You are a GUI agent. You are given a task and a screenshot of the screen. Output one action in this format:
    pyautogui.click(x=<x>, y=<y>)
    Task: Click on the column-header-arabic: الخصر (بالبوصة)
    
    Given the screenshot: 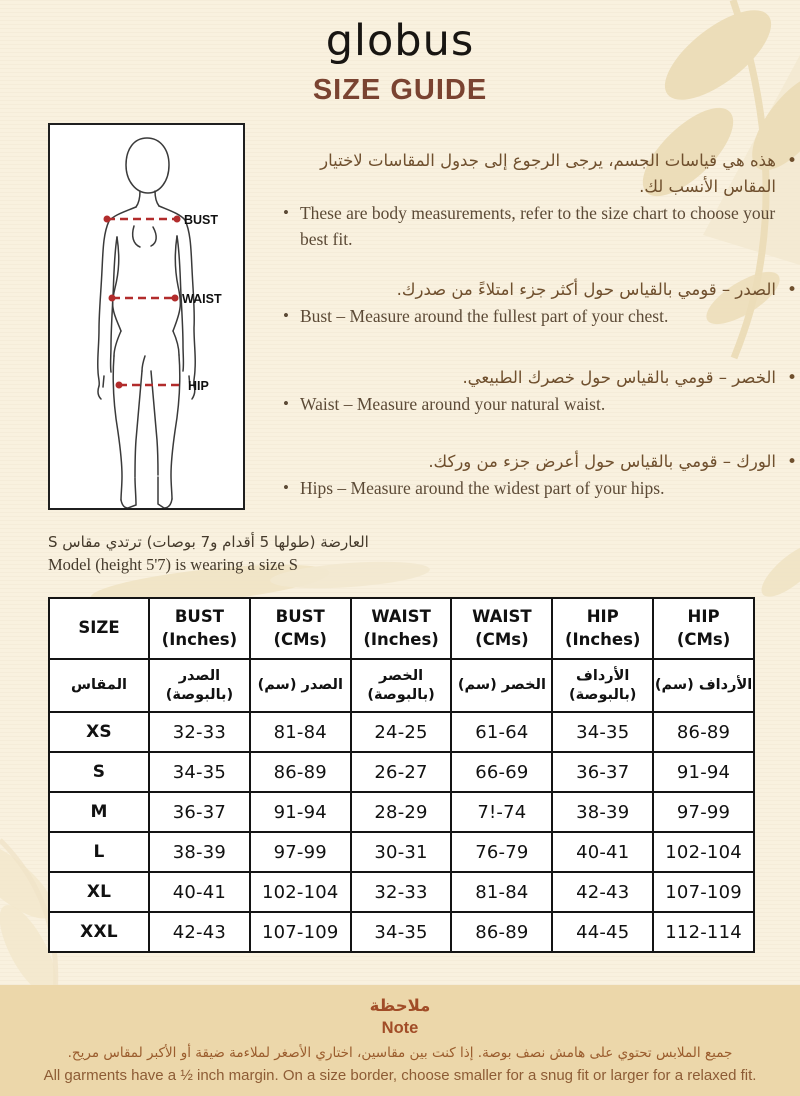 What is the action you would take?
    pyautogui.click(x=401, y=685)
    